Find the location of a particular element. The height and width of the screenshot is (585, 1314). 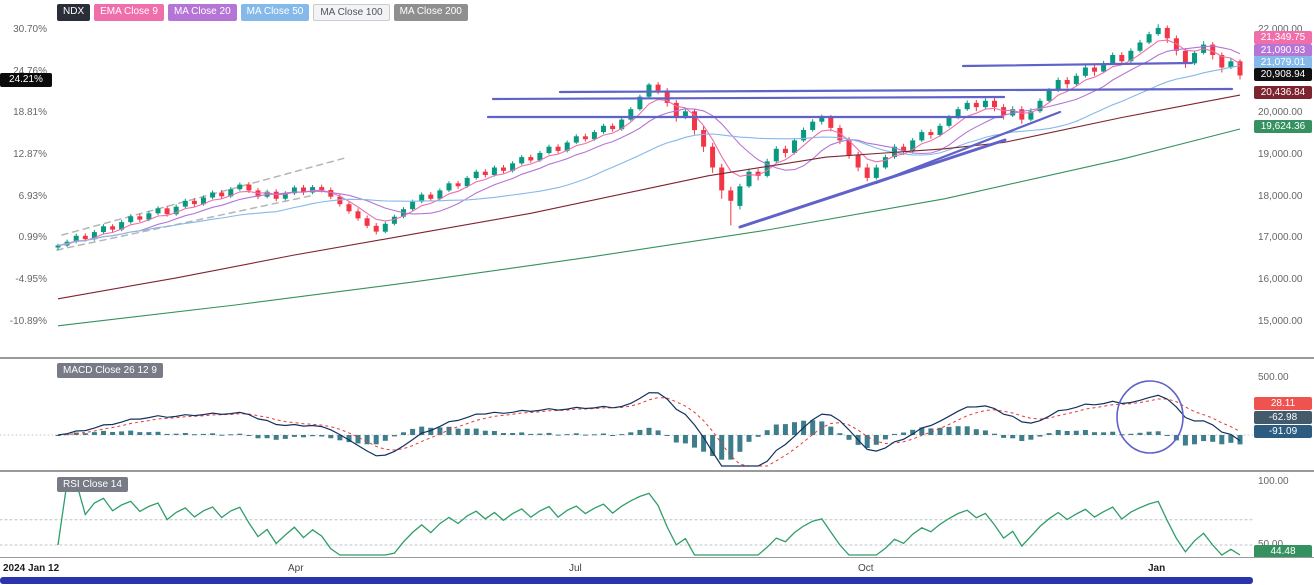

percent-tick: 18.81% is located at coordinates (30, 113).